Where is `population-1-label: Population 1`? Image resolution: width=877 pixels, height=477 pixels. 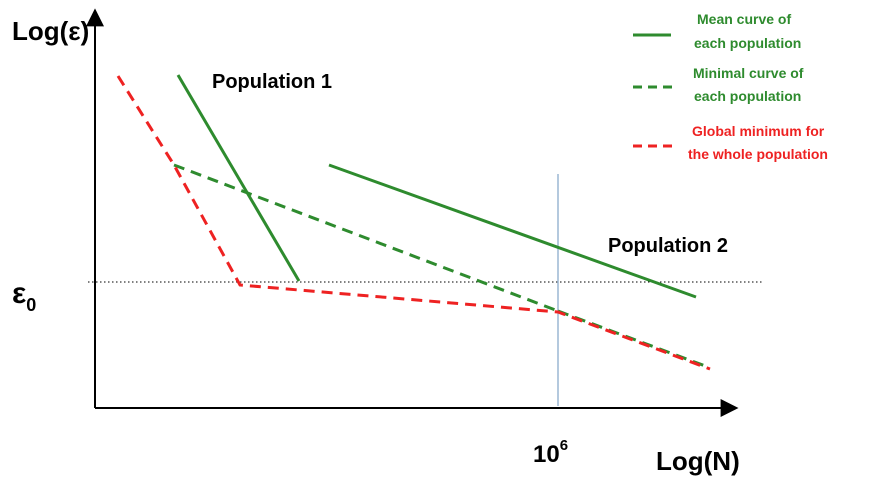 population-1-label: Population 1 is located at coordinates (272, 82).